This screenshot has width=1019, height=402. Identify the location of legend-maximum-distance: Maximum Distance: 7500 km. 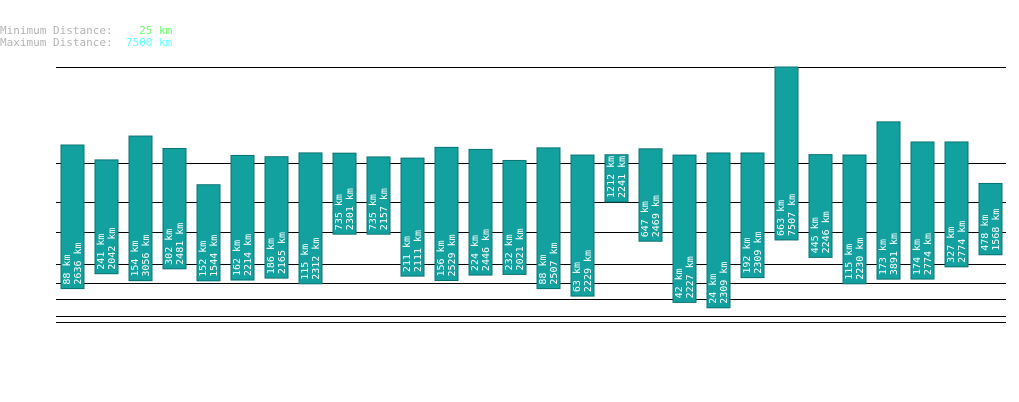
(86, 43).